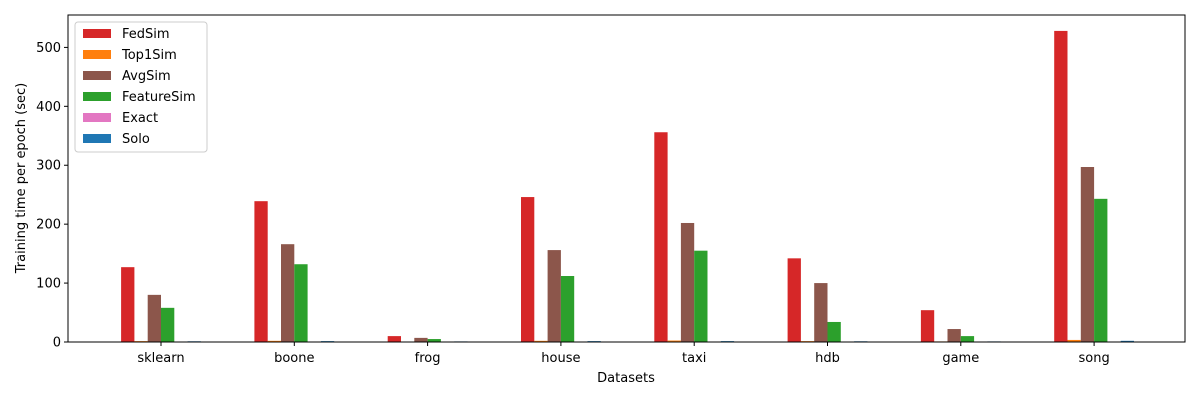 The height and width of the screenshot is (404, 1200). I want to click on bar-fedsim-boone, so click(260, 271).